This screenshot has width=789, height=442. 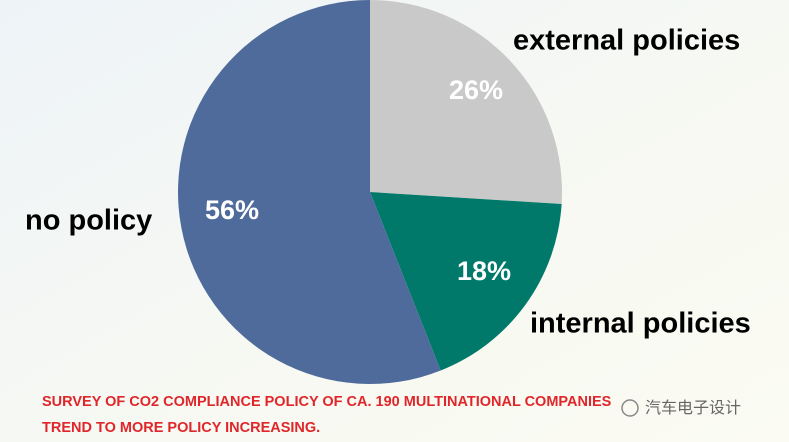 I want to click on category-label: no policy, so click(x=88, y=221).